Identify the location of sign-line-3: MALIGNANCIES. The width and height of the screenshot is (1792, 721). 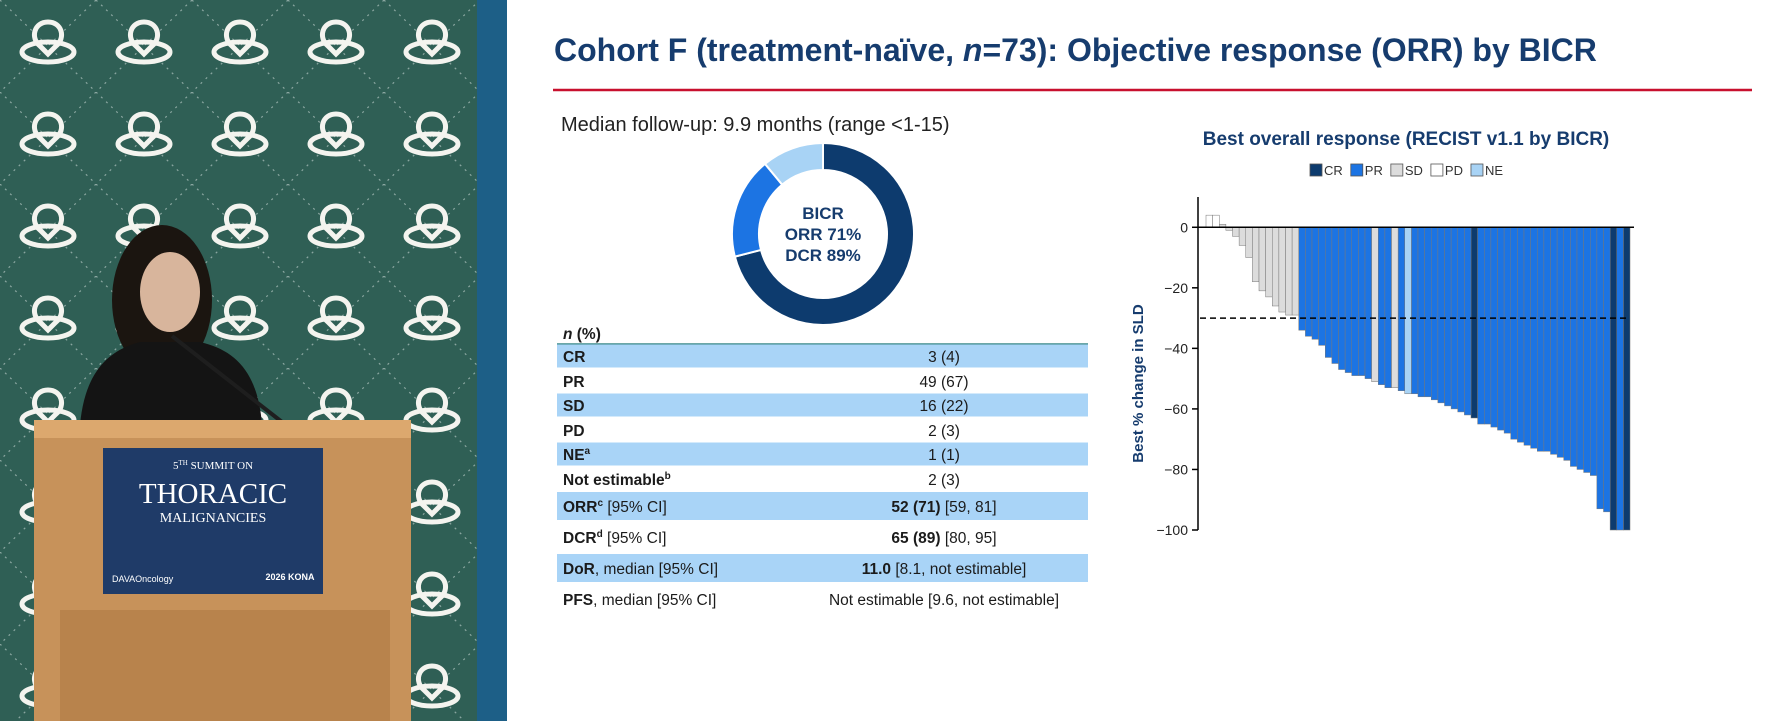
(213, 518).